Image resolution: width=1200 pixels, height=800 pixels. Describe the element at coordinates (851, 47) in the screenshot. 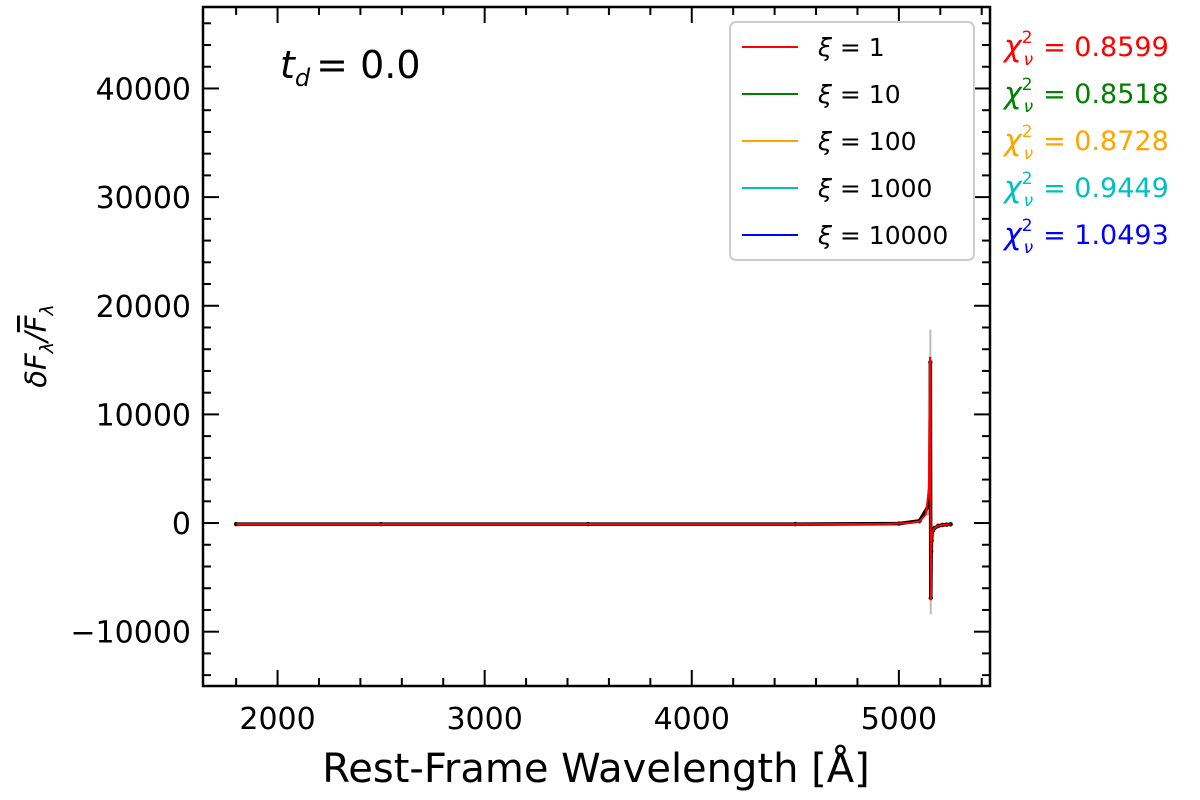

I see `legend-label: ξ = 1` at that location.